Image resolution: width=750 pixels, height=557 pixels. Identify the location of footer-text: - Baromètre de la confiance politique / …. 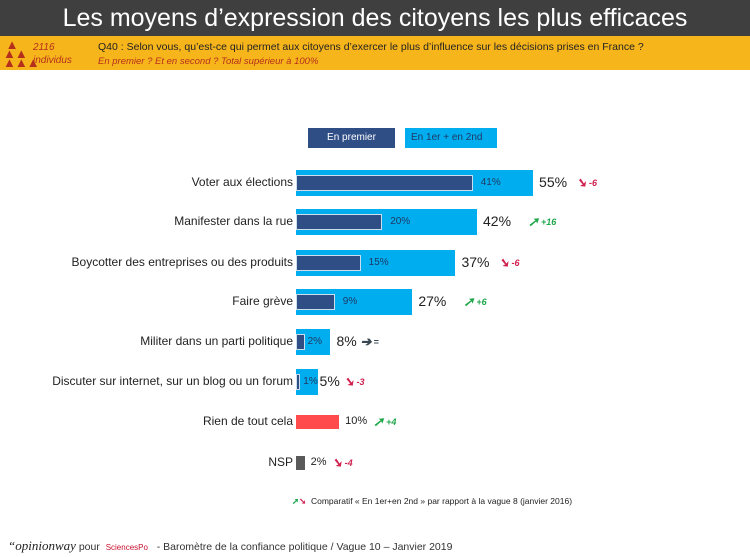
(304, 547).